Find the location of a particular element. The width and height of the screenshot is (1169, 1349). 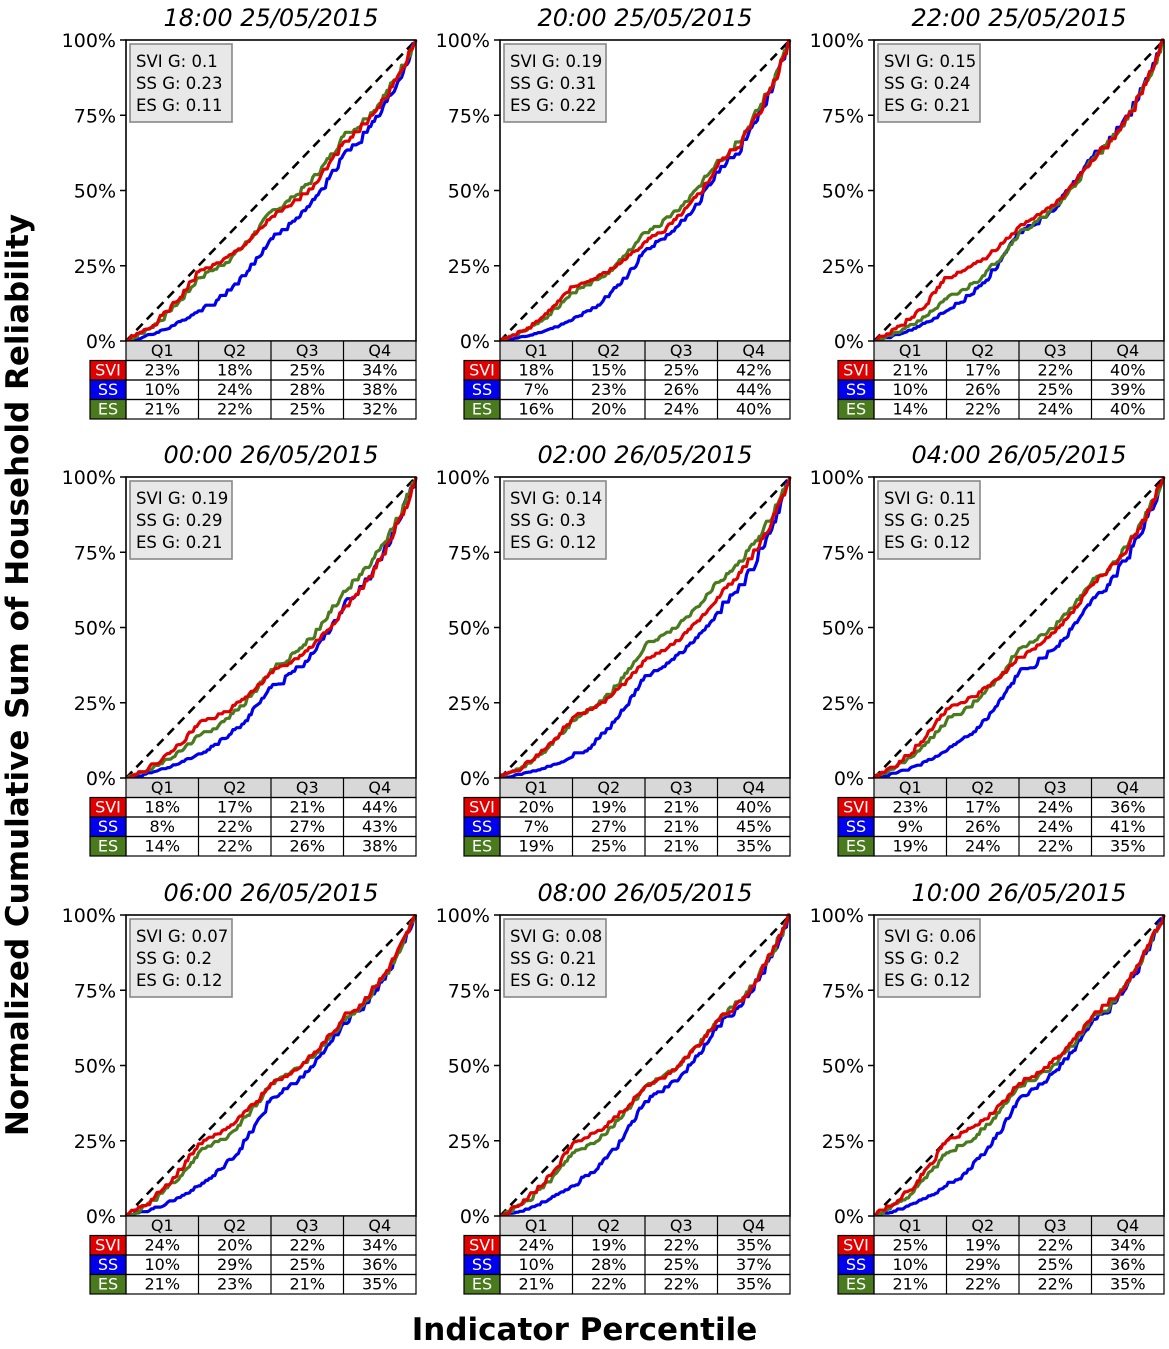

series-line-ss is located at coordinates (272, 191).